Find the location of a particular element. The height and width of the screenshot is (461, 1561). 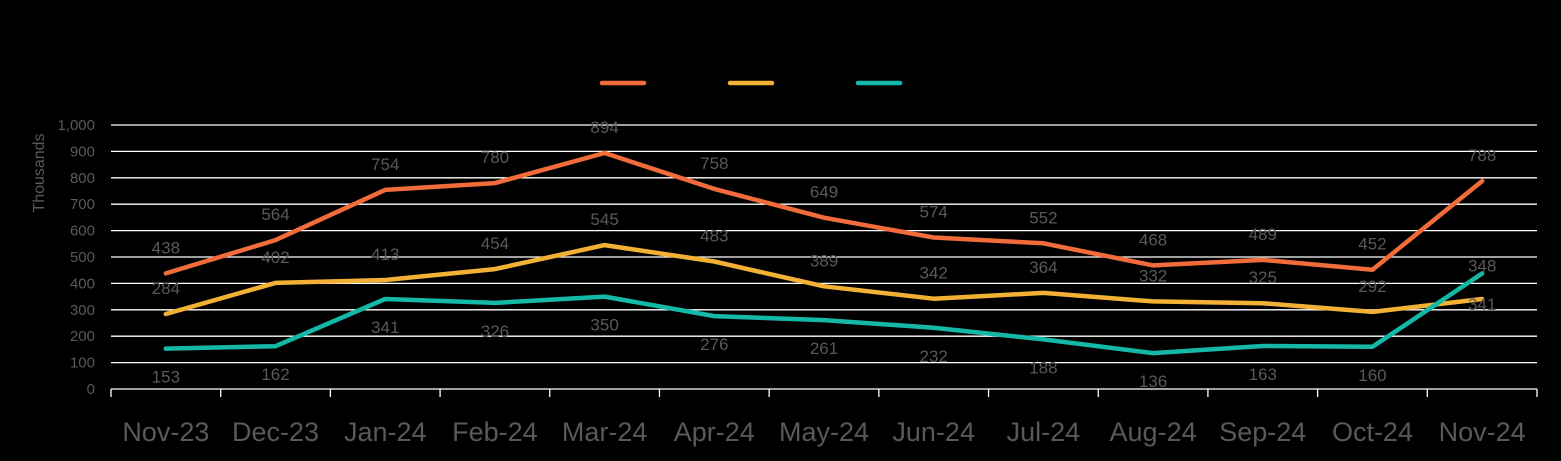

data-label: 350 is located at coordinates (604, 325).